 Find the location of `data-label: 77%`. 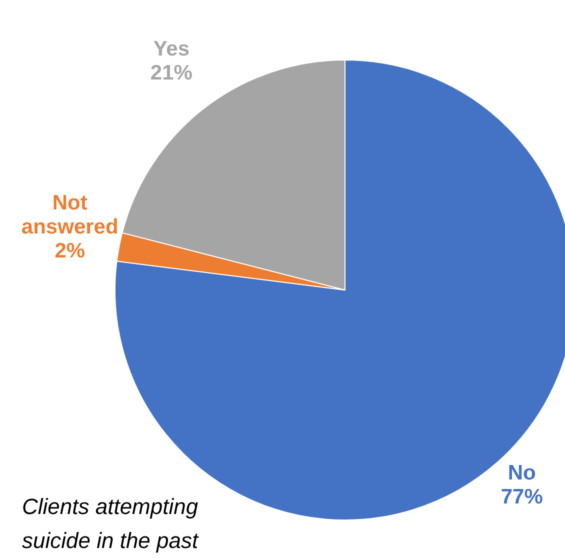

data-label: 77% is located at coordinates (522, 496).